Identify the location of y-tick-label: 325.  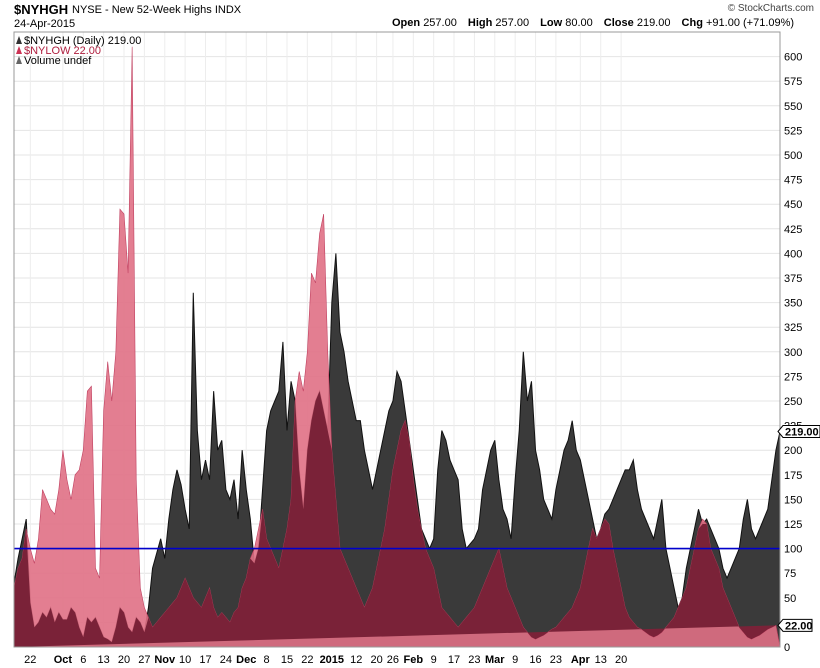
(793, 328).